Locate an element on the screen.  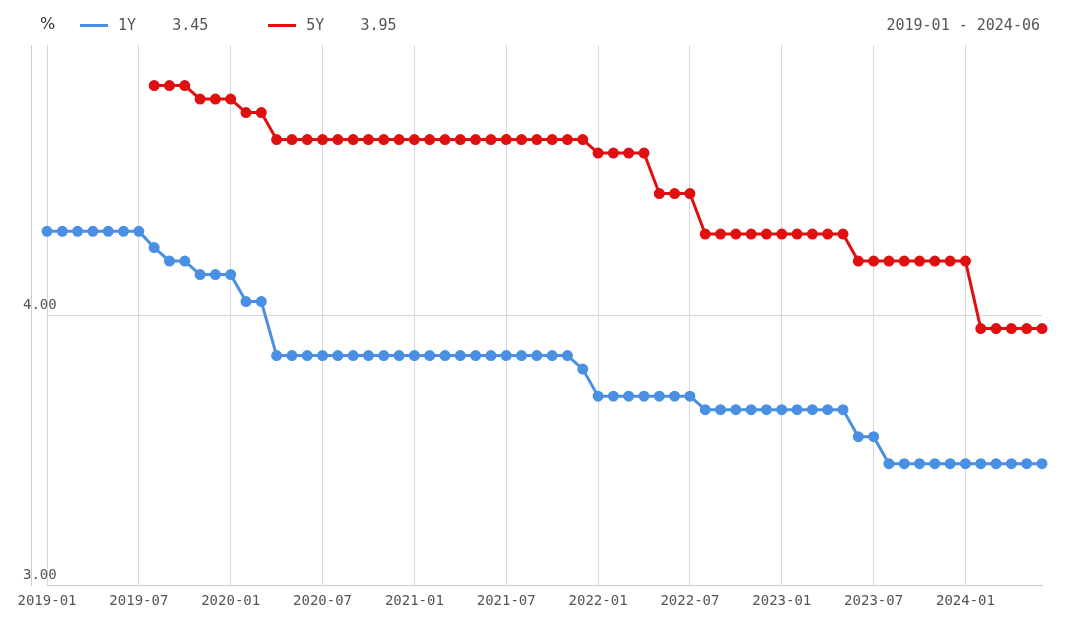
x-tick-label: 2024-01 is located at coordinates (965, 600).